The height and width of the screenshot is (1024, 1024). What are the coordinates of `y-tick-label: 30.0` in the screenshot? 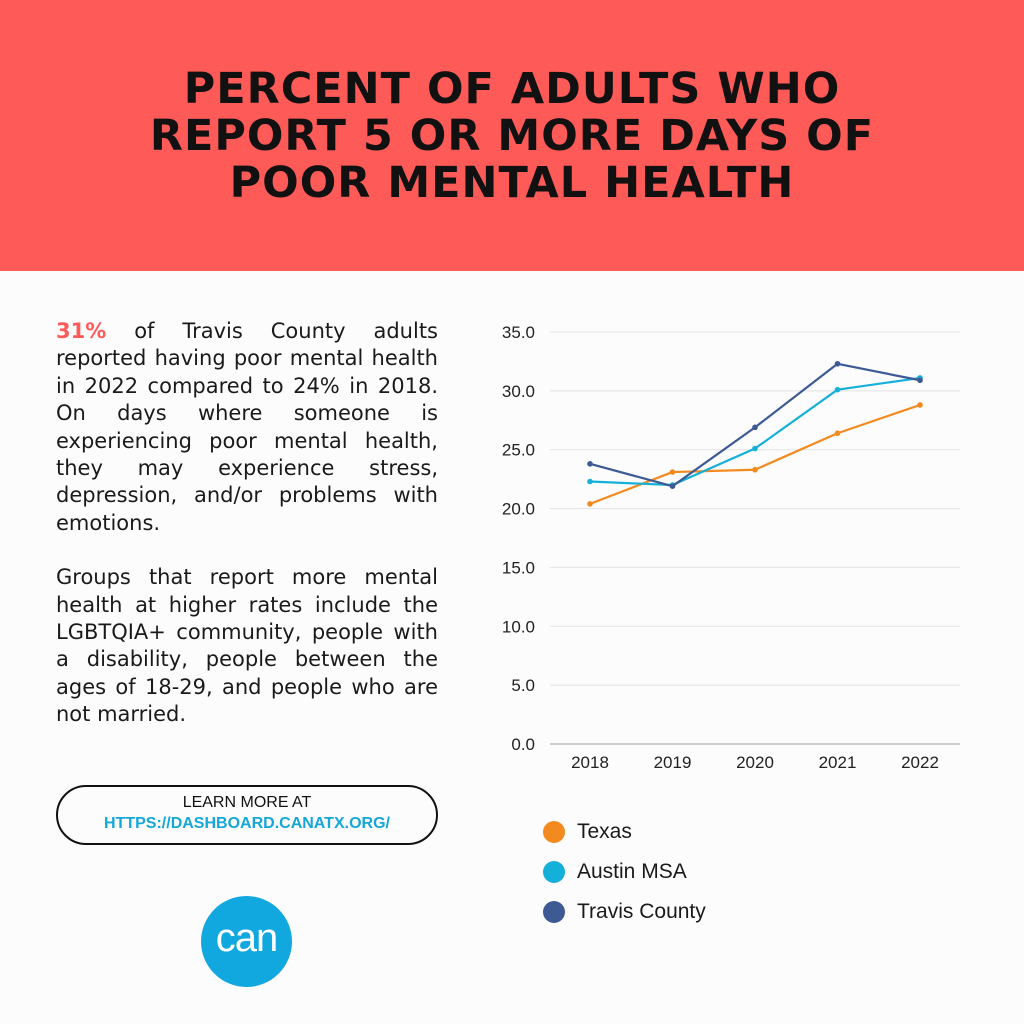 It's located at (518, 391).